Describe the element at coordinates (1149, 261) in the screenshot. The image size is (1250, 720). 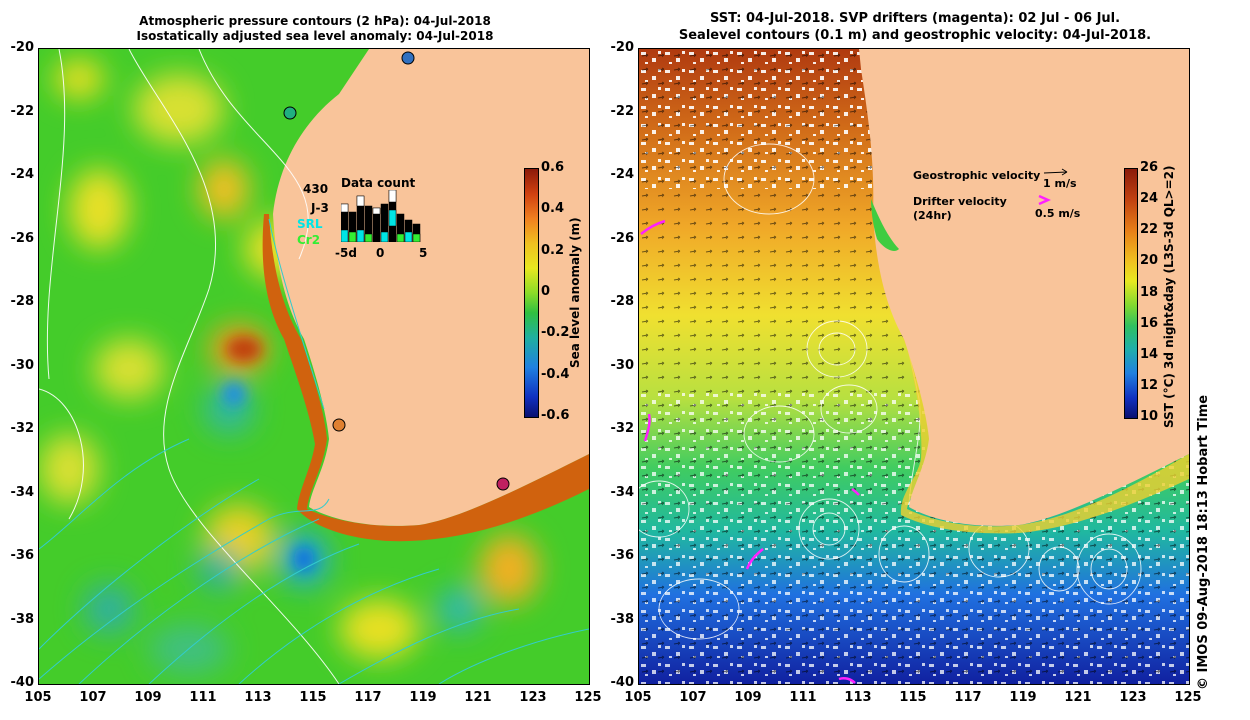
I see `colorbar-tick: 20` at that location.